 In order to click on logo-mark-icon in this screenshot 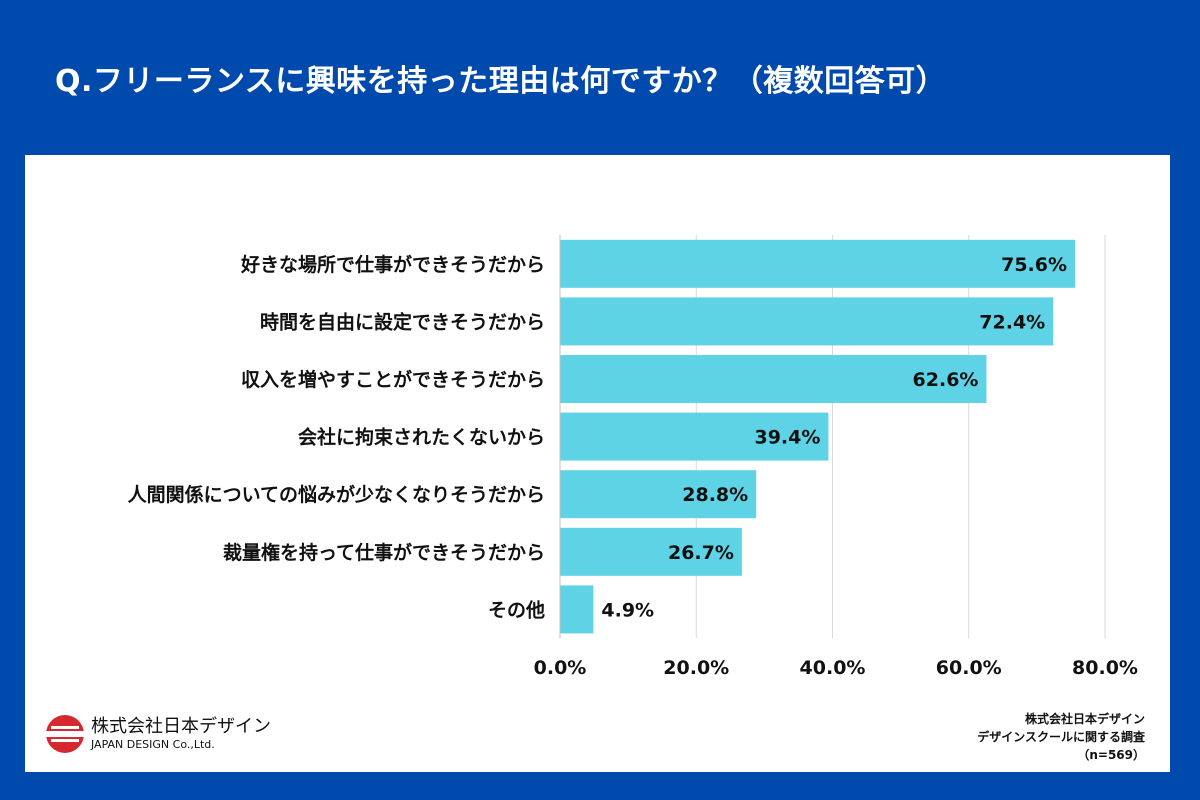, I will do `click(65, 734)`.